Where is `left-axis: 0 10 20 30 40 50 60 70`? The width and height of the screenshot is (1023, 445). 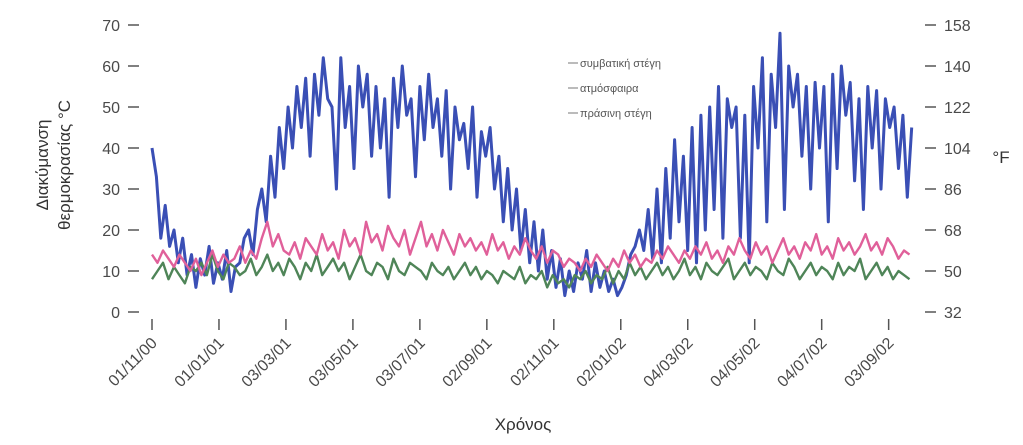
left-axis: 0 10 20 30 40 50 60 70 is located at coordinates (120, 170).